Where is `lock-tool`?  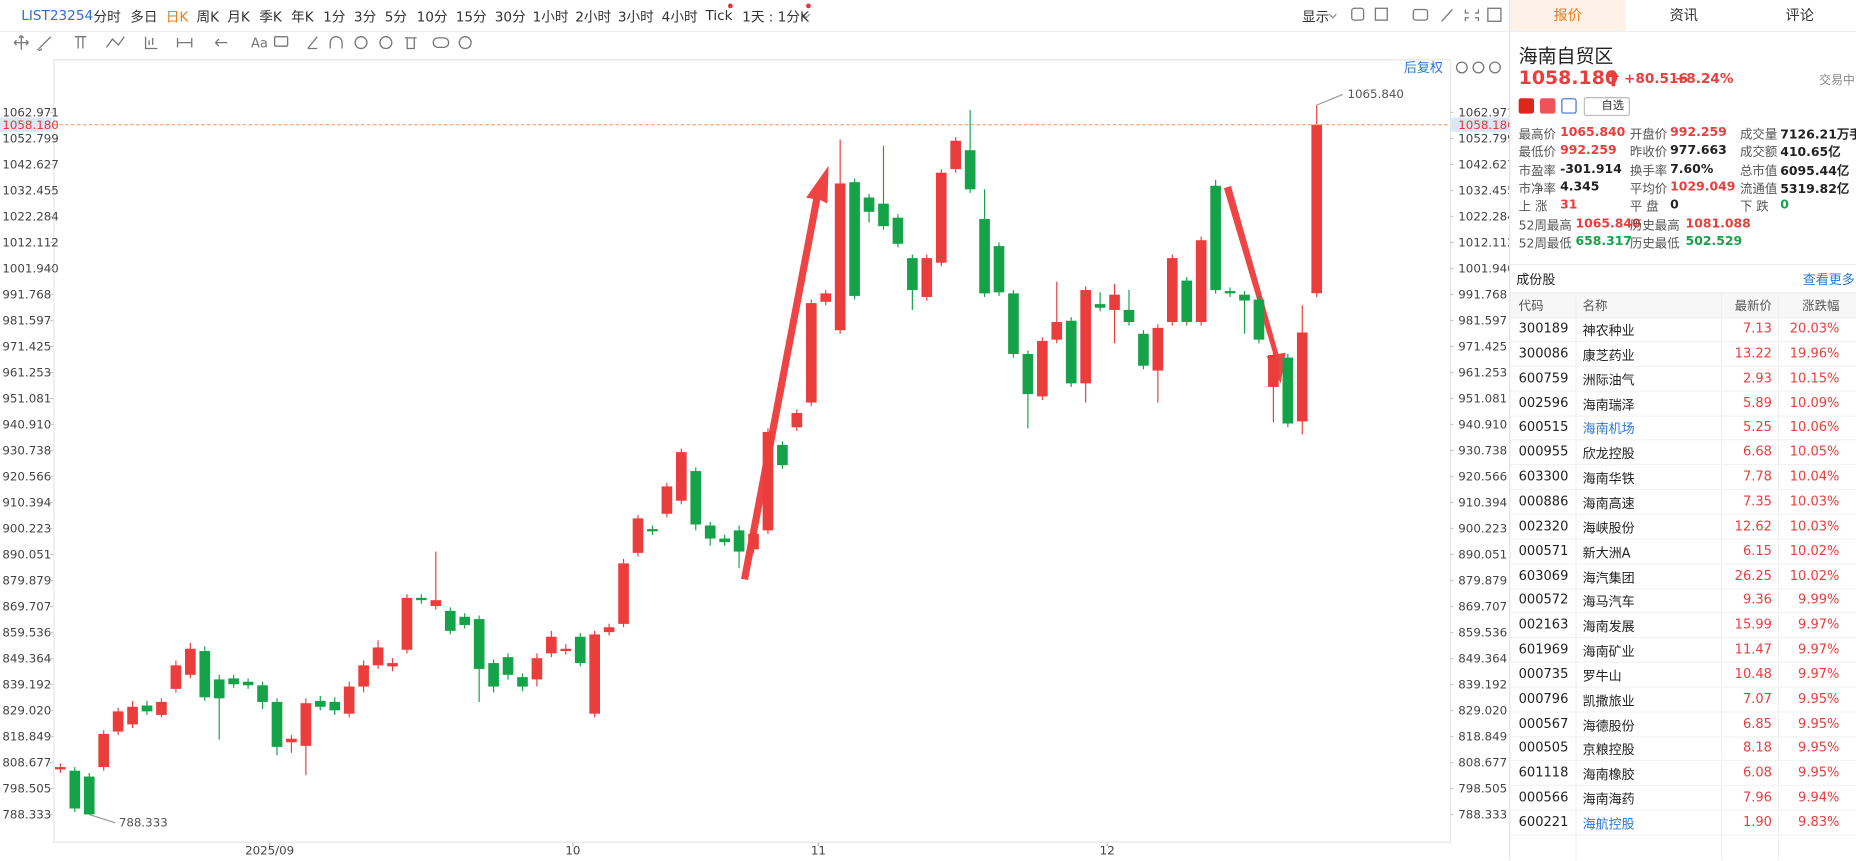
lock-tool is located at coordinates (386, 43).